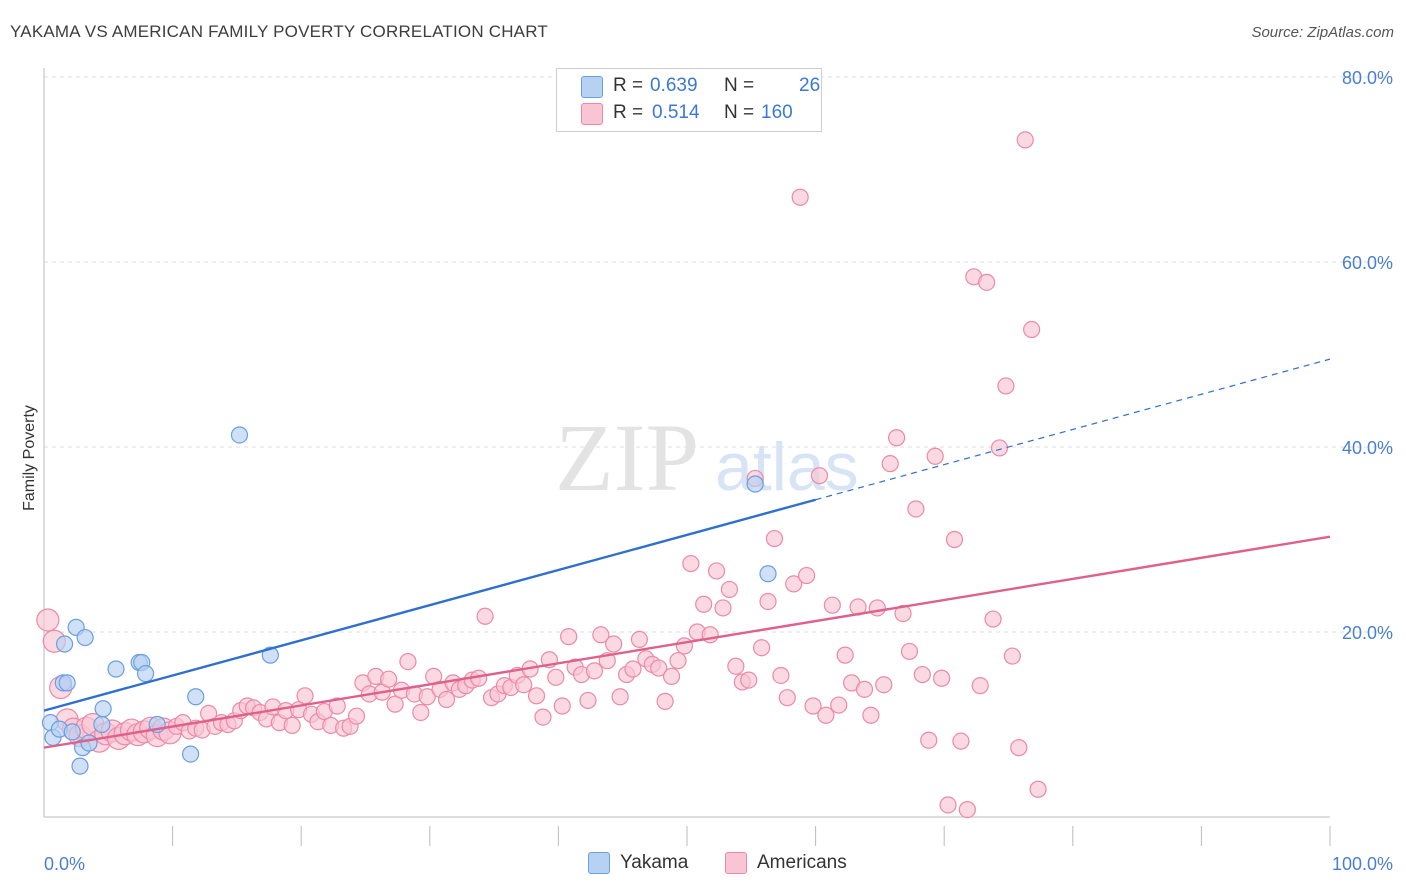  Describe the element at coordinates (1367, 263) in the screenshot. I see `y-tick-label: 60.0%` at that location.